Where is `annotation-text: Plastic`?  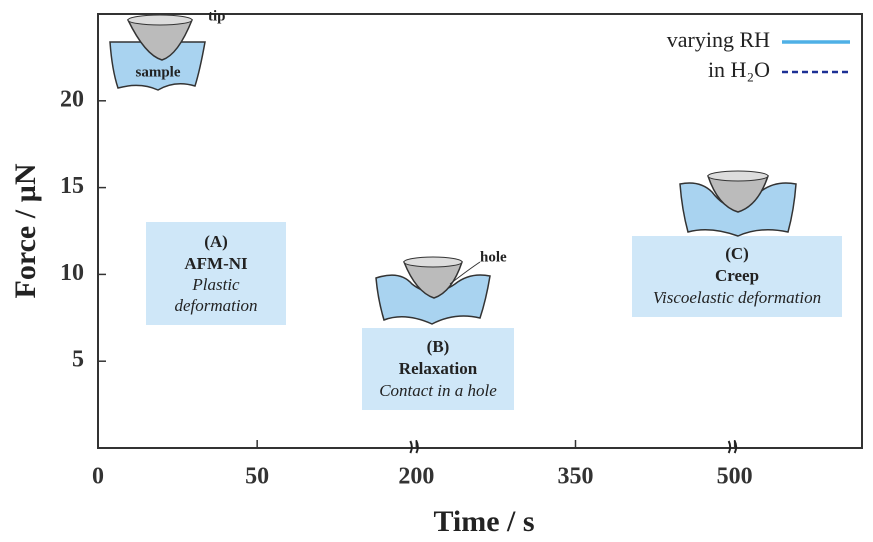
annotation-text: Plastic is located at coordinates (215, 284).